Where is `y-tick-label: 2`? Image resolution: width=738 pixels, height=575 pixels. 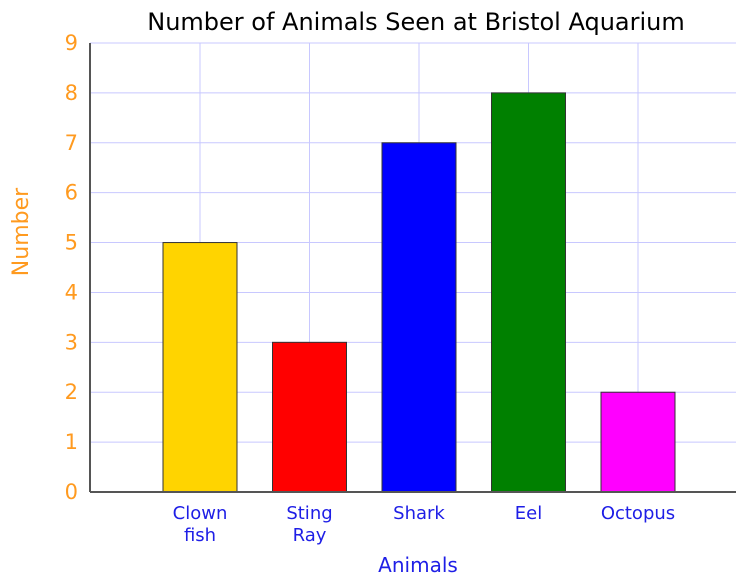 y-tick-label: 2 is located at coordinates (71, 392).